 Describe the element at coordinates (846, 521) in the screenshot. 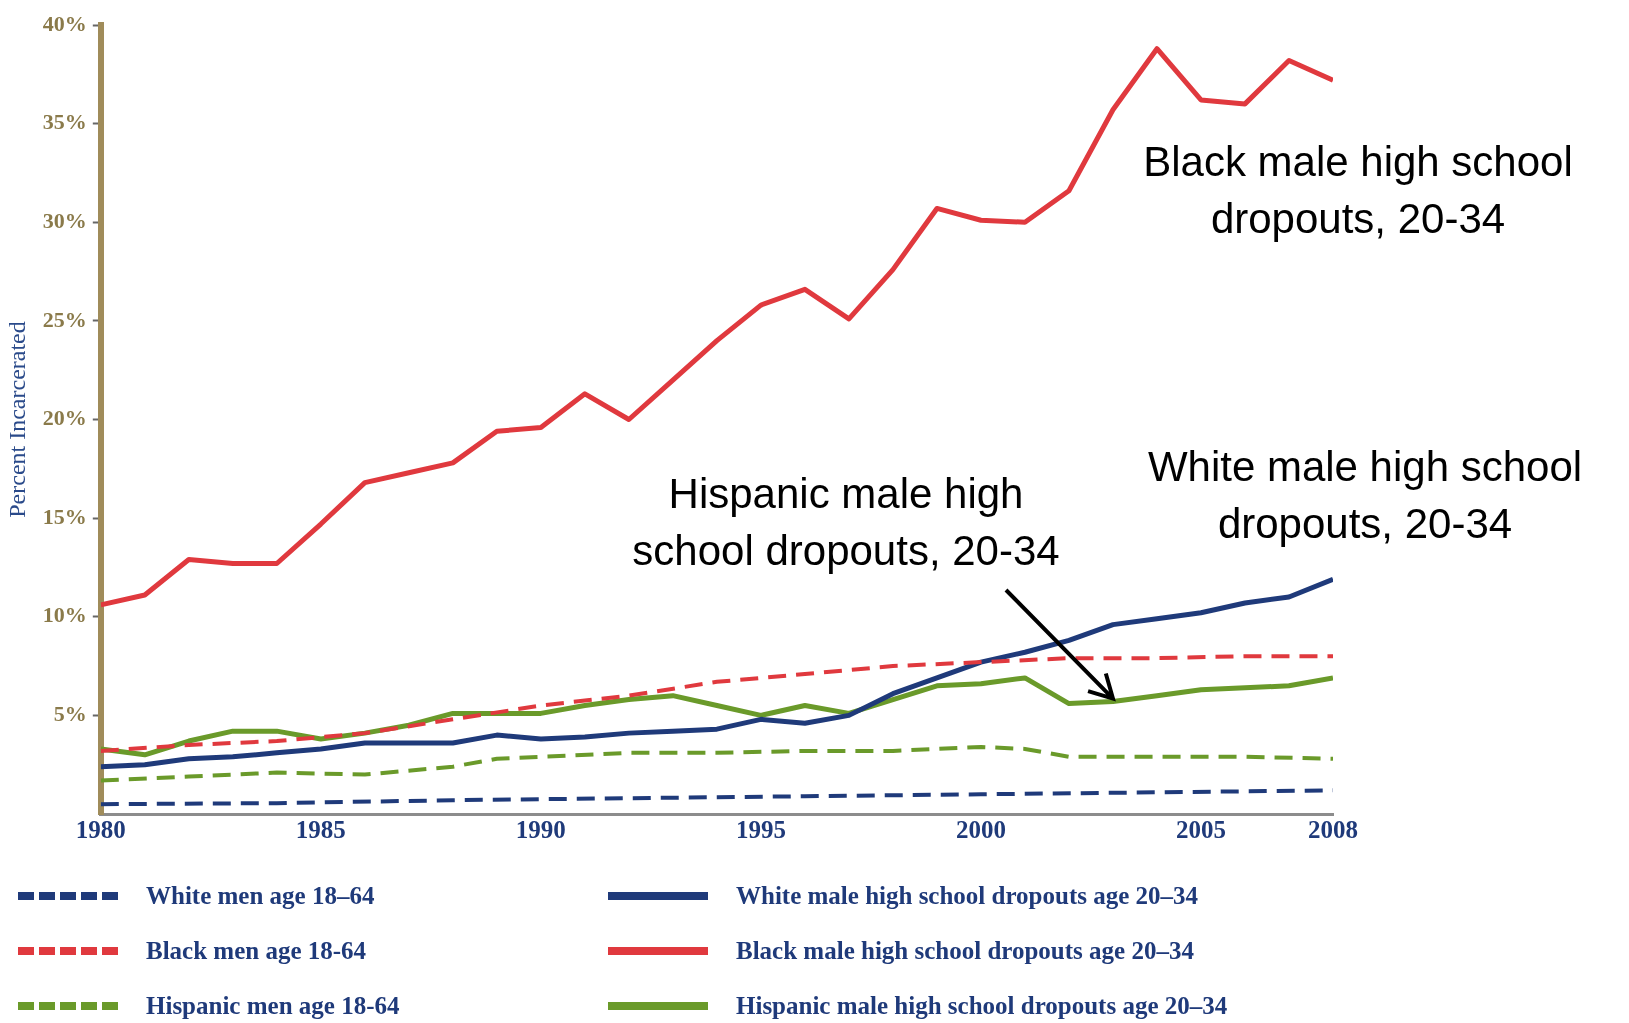

I see `annotation: Hispanic male high school dropouts, 20-34` at that location.